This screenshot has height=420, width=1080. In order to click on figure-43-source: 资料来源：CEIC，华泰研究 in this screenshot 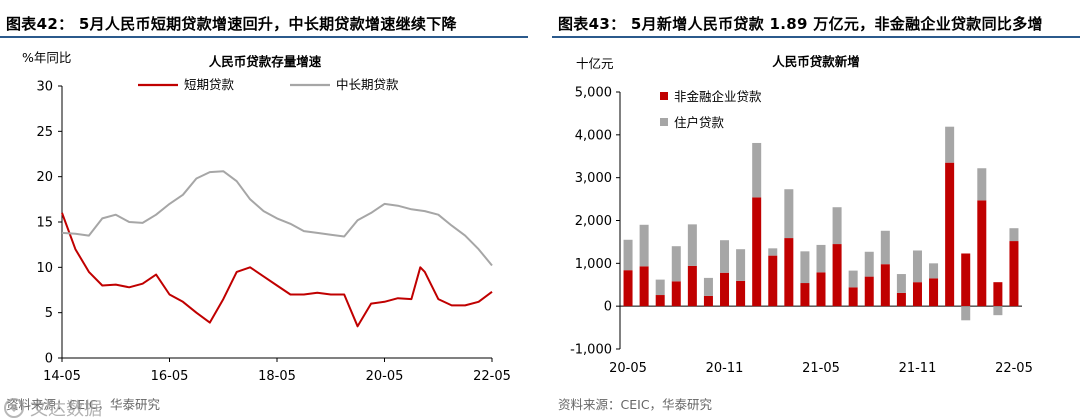, I will do `click(635, 404)`.